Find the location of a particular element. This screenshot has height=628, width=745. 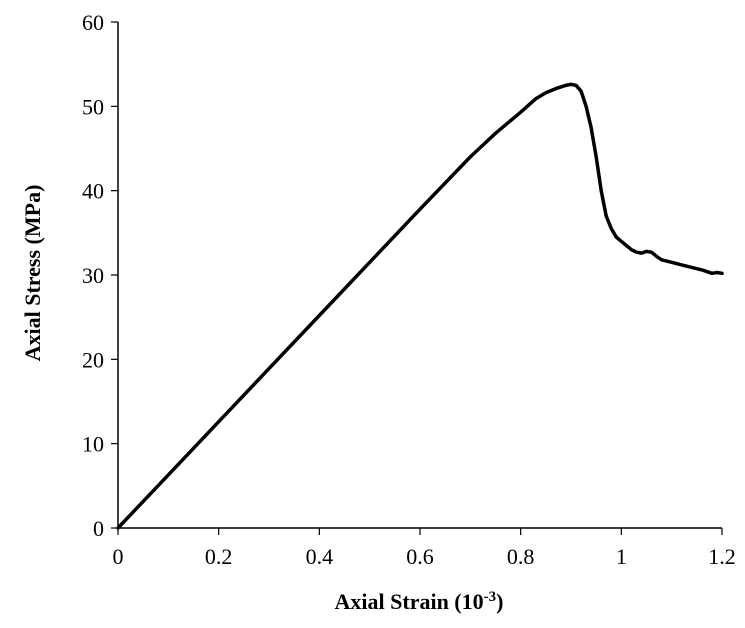

x-tick-label: 0.8 is located at coordinates (521, 556).